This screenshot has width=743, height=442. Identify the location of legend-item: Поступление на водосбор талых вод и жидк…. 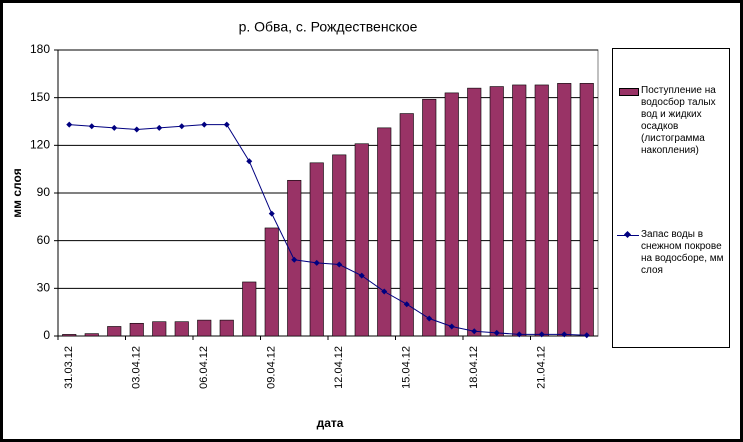
(672, 121).